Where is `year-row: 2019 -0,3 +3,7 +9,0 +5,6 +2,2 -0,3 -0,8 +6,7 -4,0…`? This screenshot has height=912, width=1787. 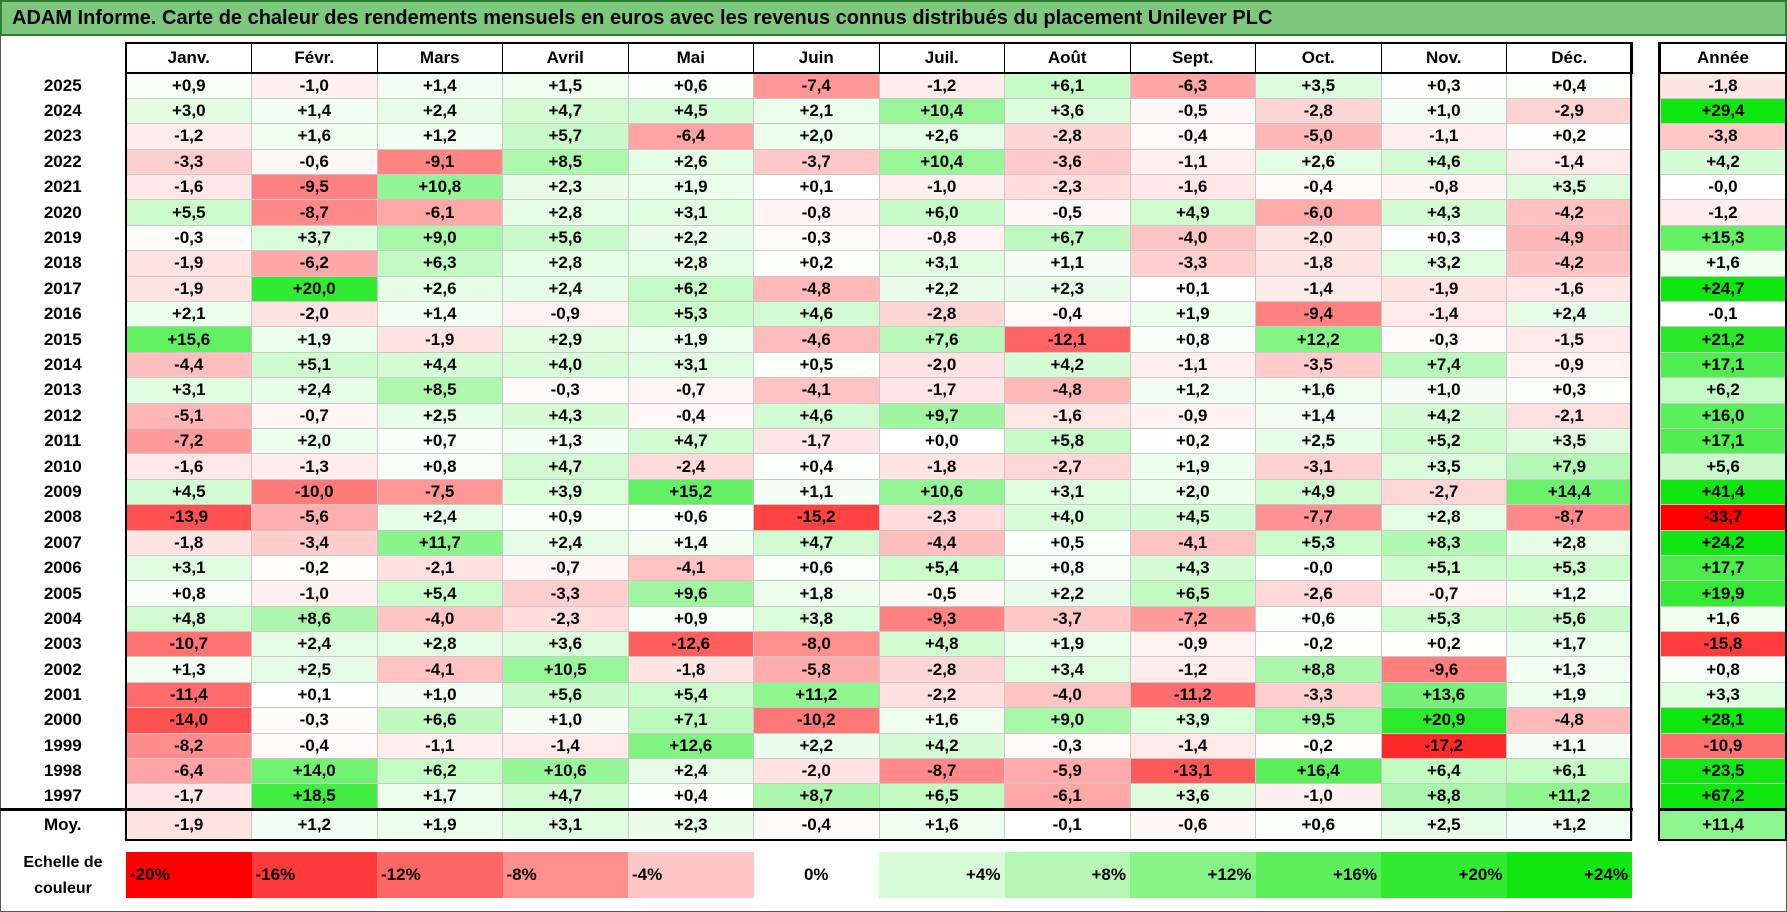 year-row: 2019 -0,3 +3,7 +9,0 +5,6 +2,2 -0,3 -0,8 +6,7 -4,0… is located at coordinates (816, 238).